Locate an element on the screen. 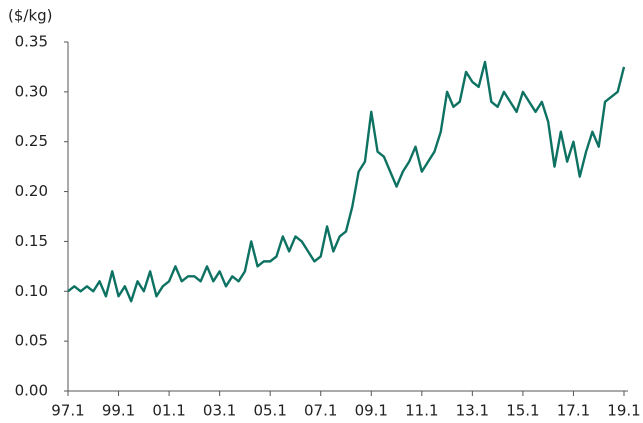  x-tick-label: 17.1 is located at coordinates (573, 411).